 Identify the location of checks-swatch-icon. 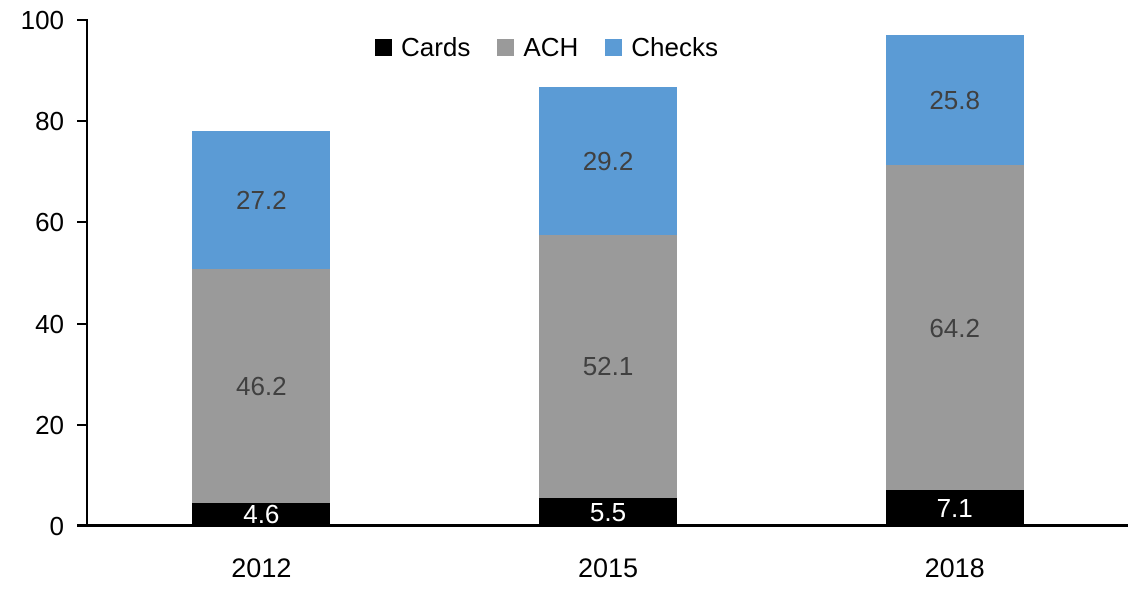
(614, 47).